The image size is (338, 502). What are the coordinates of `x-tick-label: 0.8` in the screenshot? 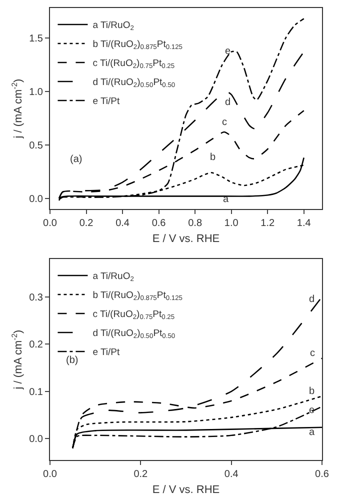 It's located at (195, 223).